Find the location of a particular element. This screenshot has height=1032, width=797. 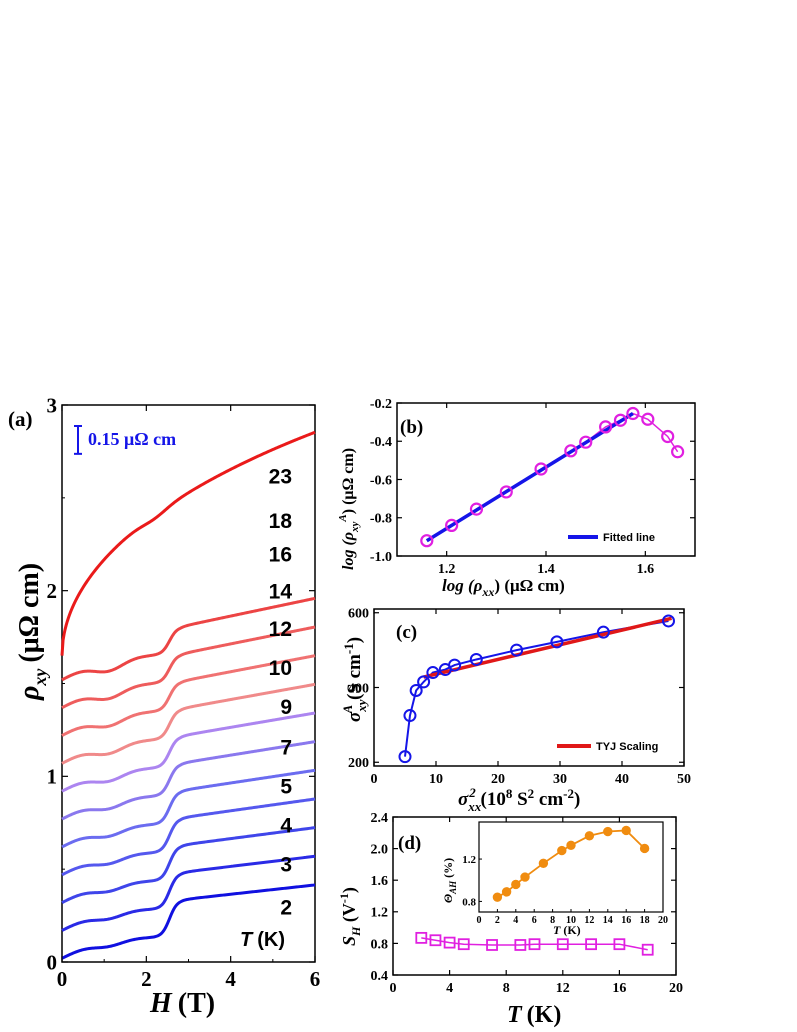

panel-b-xtick-label: 1.6 is located at coordinates (646, 569).